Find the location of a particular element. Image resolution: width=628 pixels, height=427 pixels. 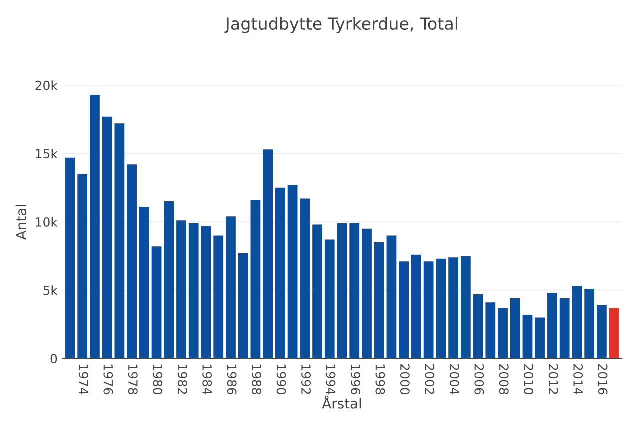

x-tick-label: 2008 is located at coordinates (504, 379).